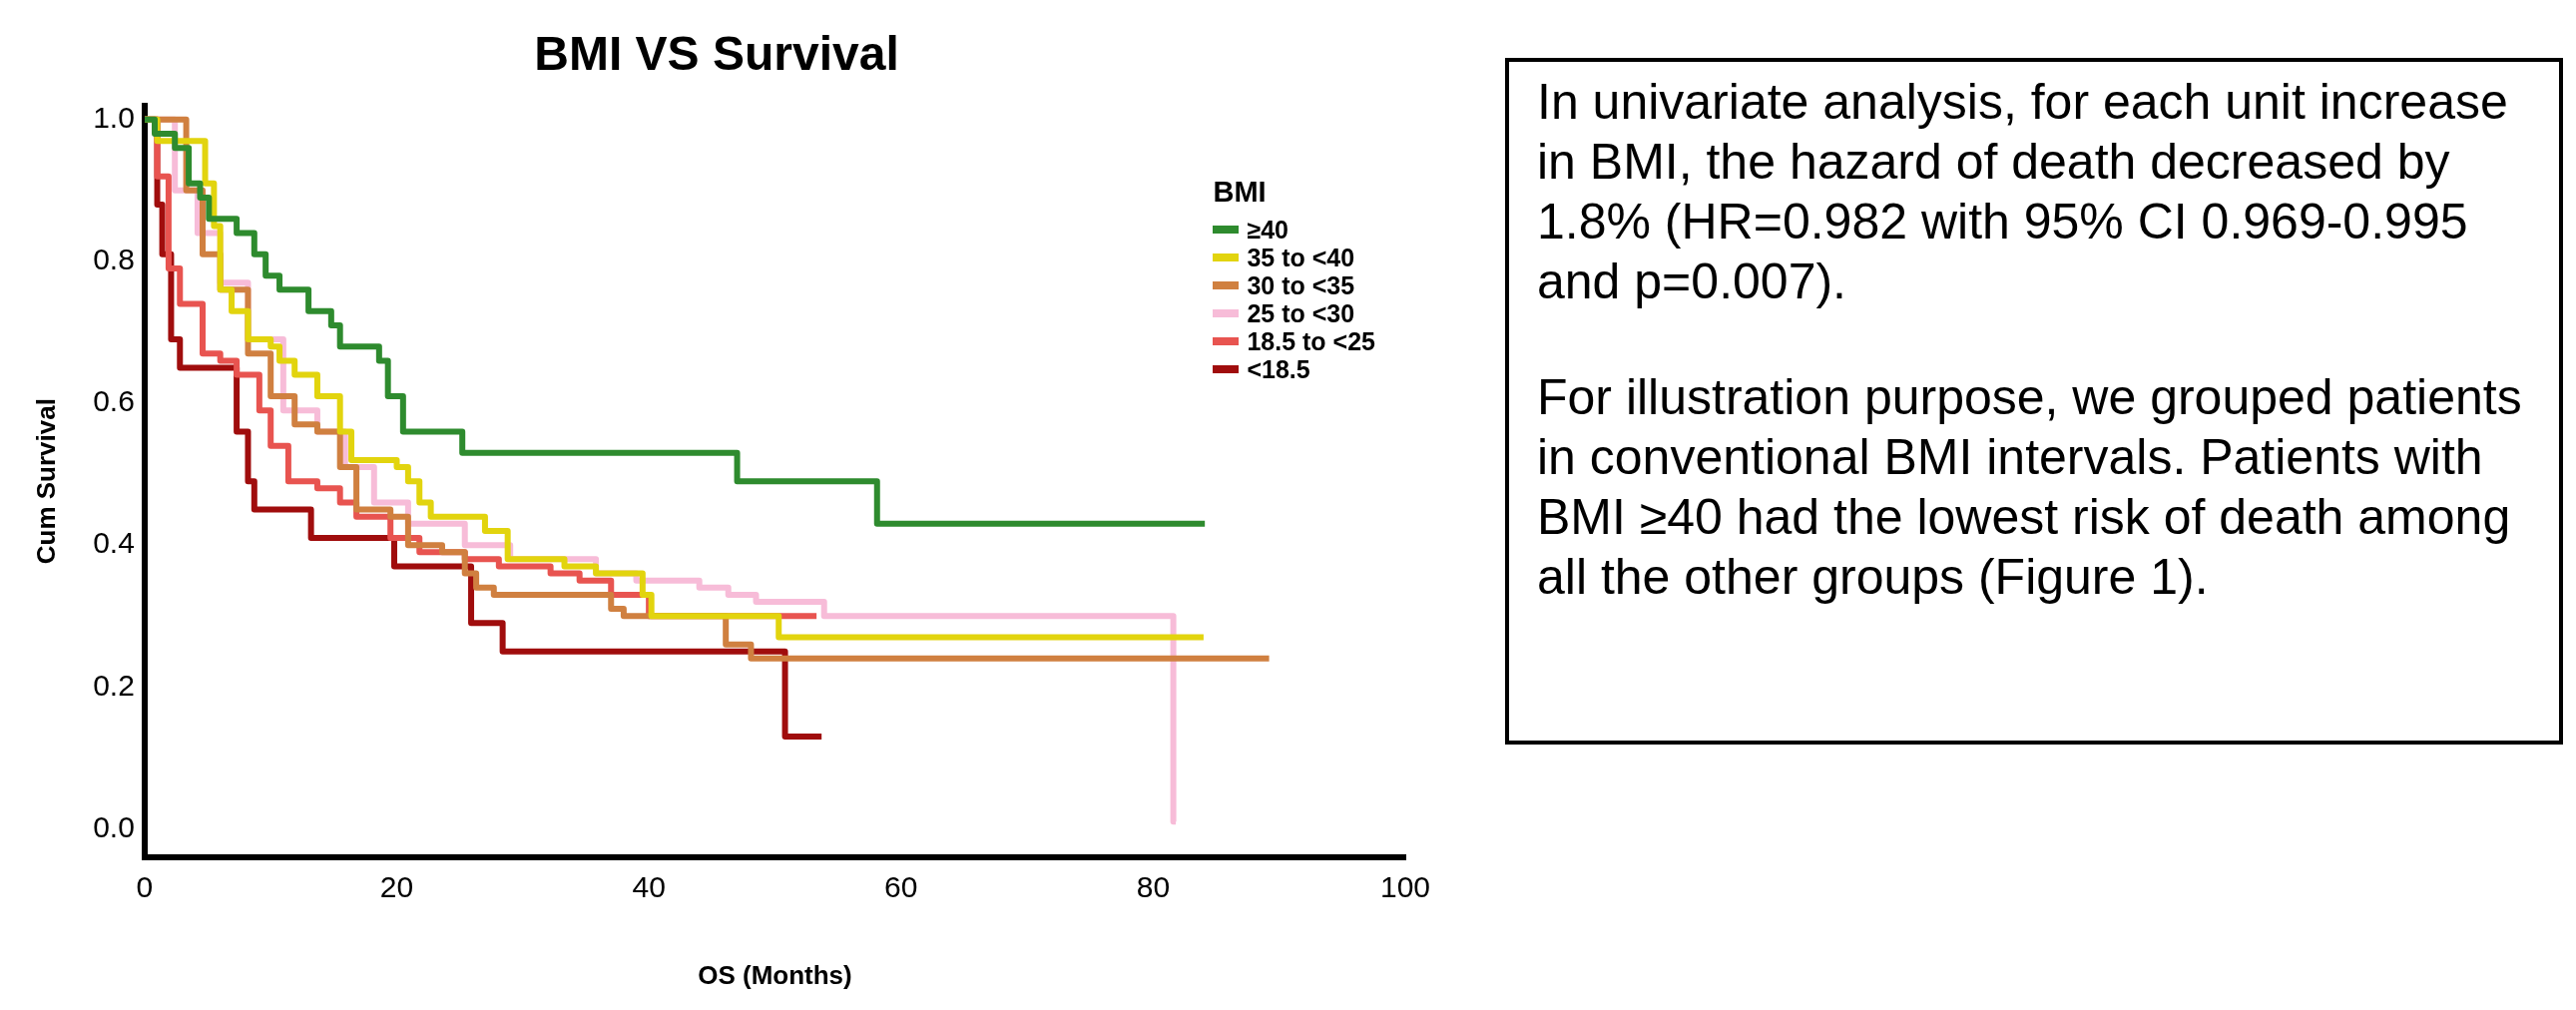 The width and height of the screenshot is (2576, 1010). What do you see at coordinates (1405, 887) in the screenshot?
I see `x-tick-label: 100` at bounding box center [1405, 887].